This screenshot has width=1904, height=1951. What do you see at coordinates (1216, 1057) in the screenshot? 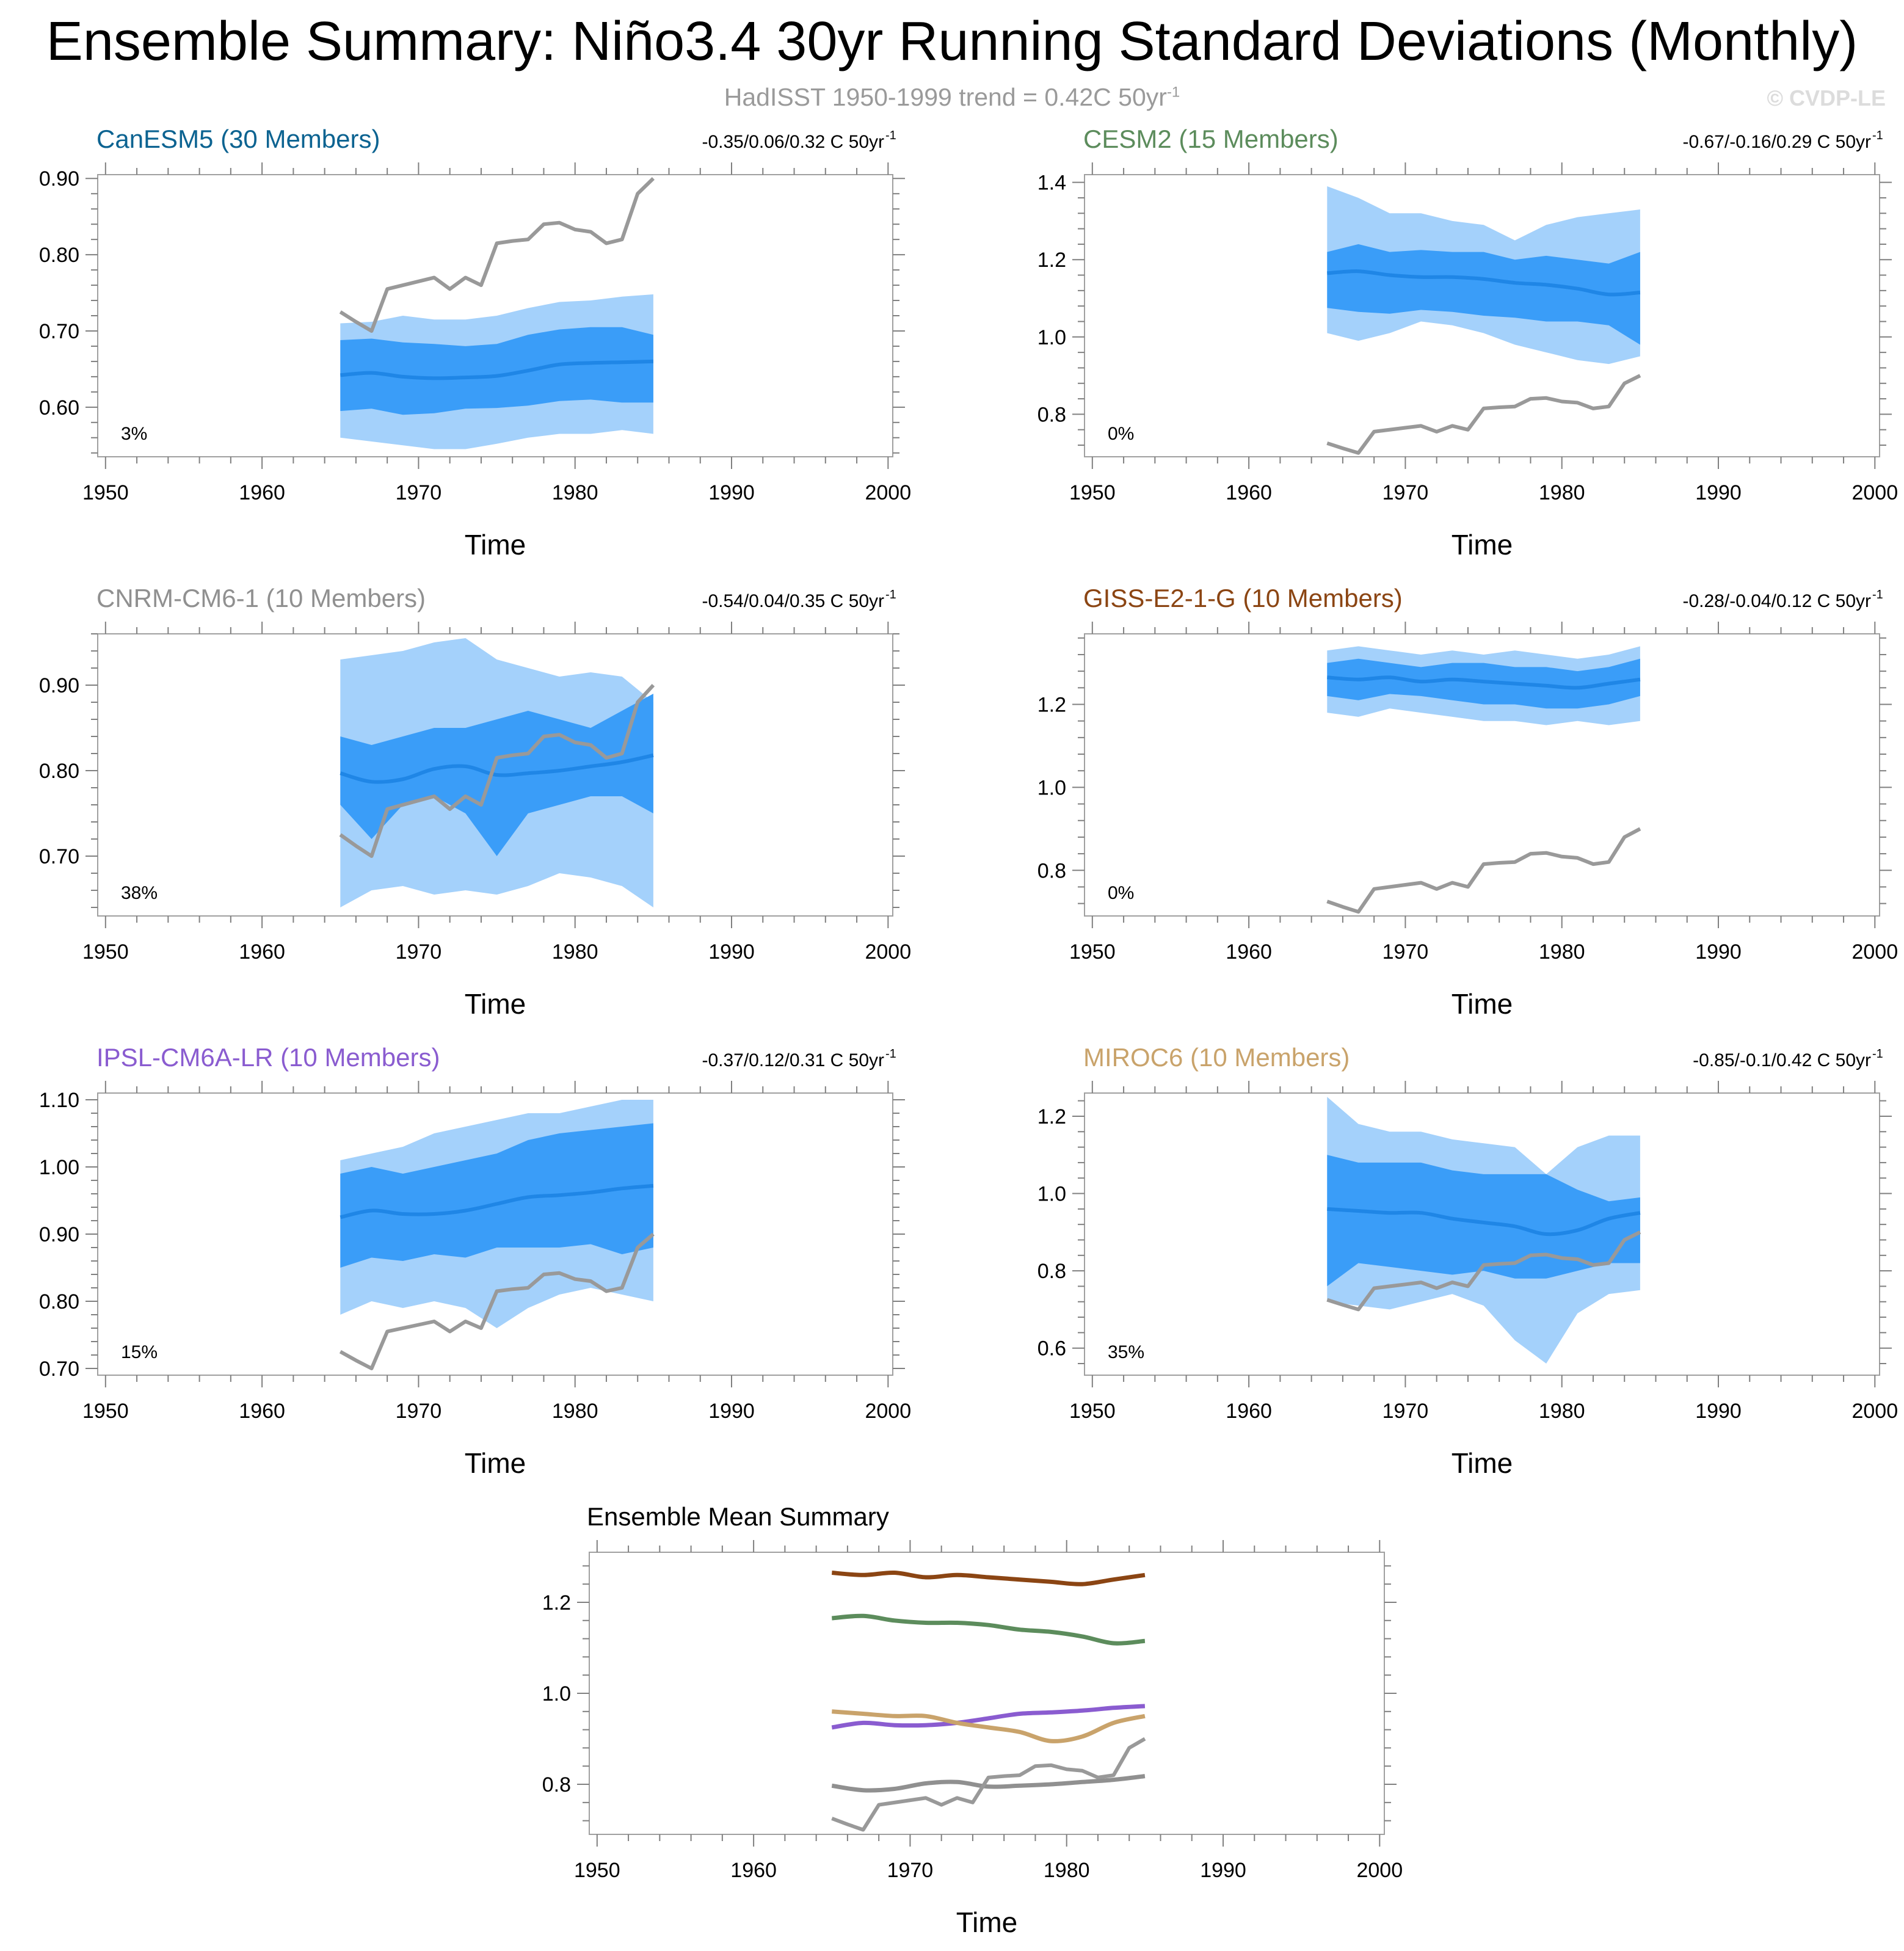
I see `panel-title: MIROC6 (10 Members)` at bounding box center [1216, 1057].